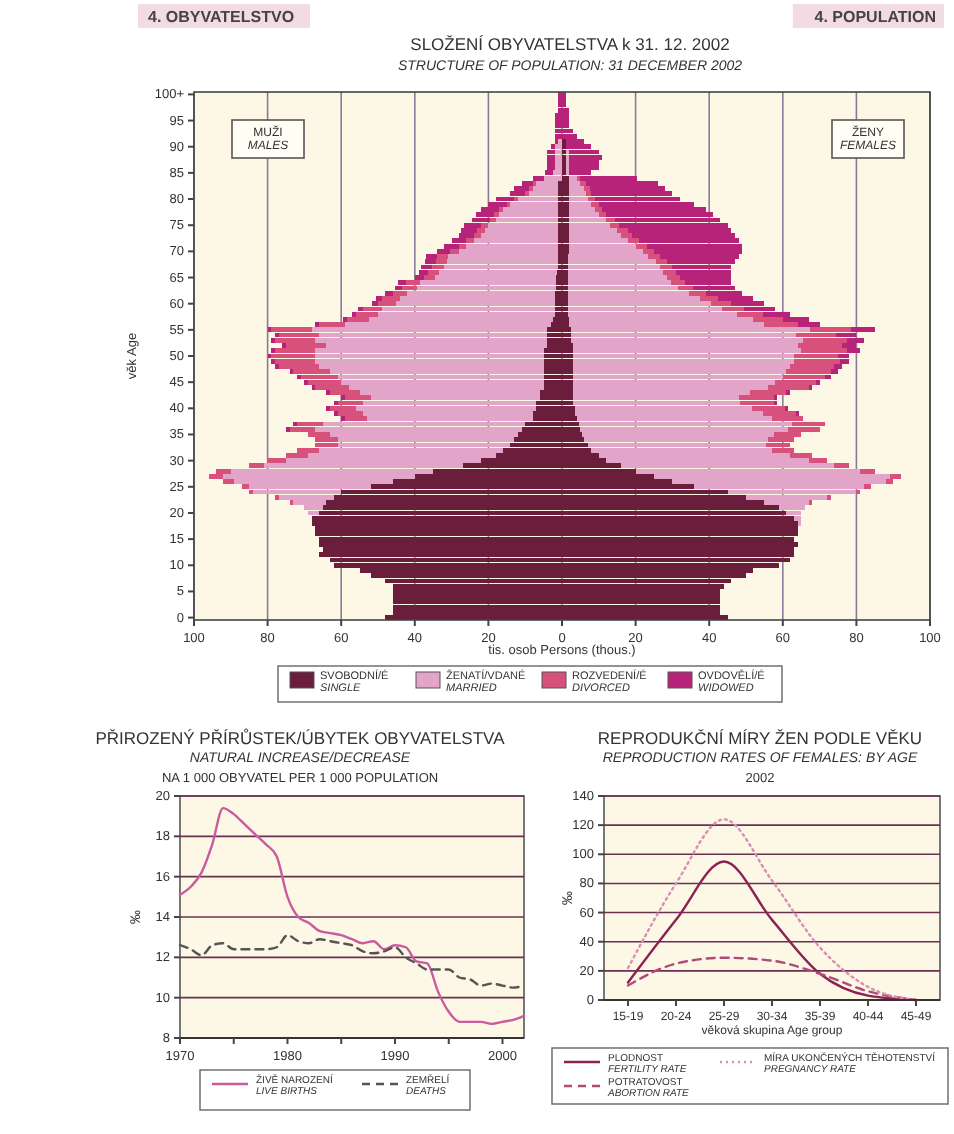  What do you see at coordinates (352, 916) in the screenshot?
I see `line-series` at bounding box center [352, 916].